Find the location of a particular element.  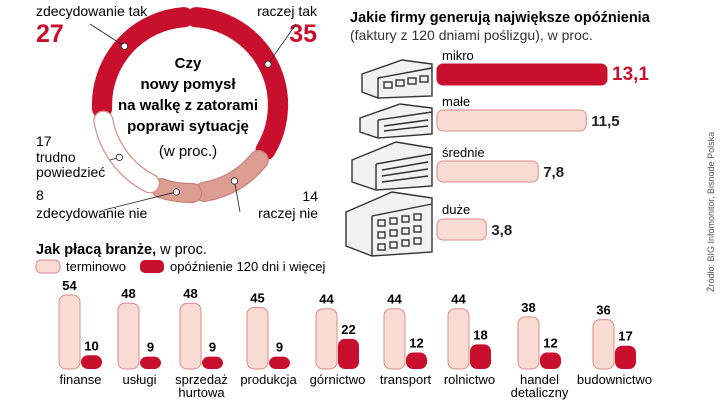

leader-line-zdecydowanie-tak is located at coordinates (107, 35).